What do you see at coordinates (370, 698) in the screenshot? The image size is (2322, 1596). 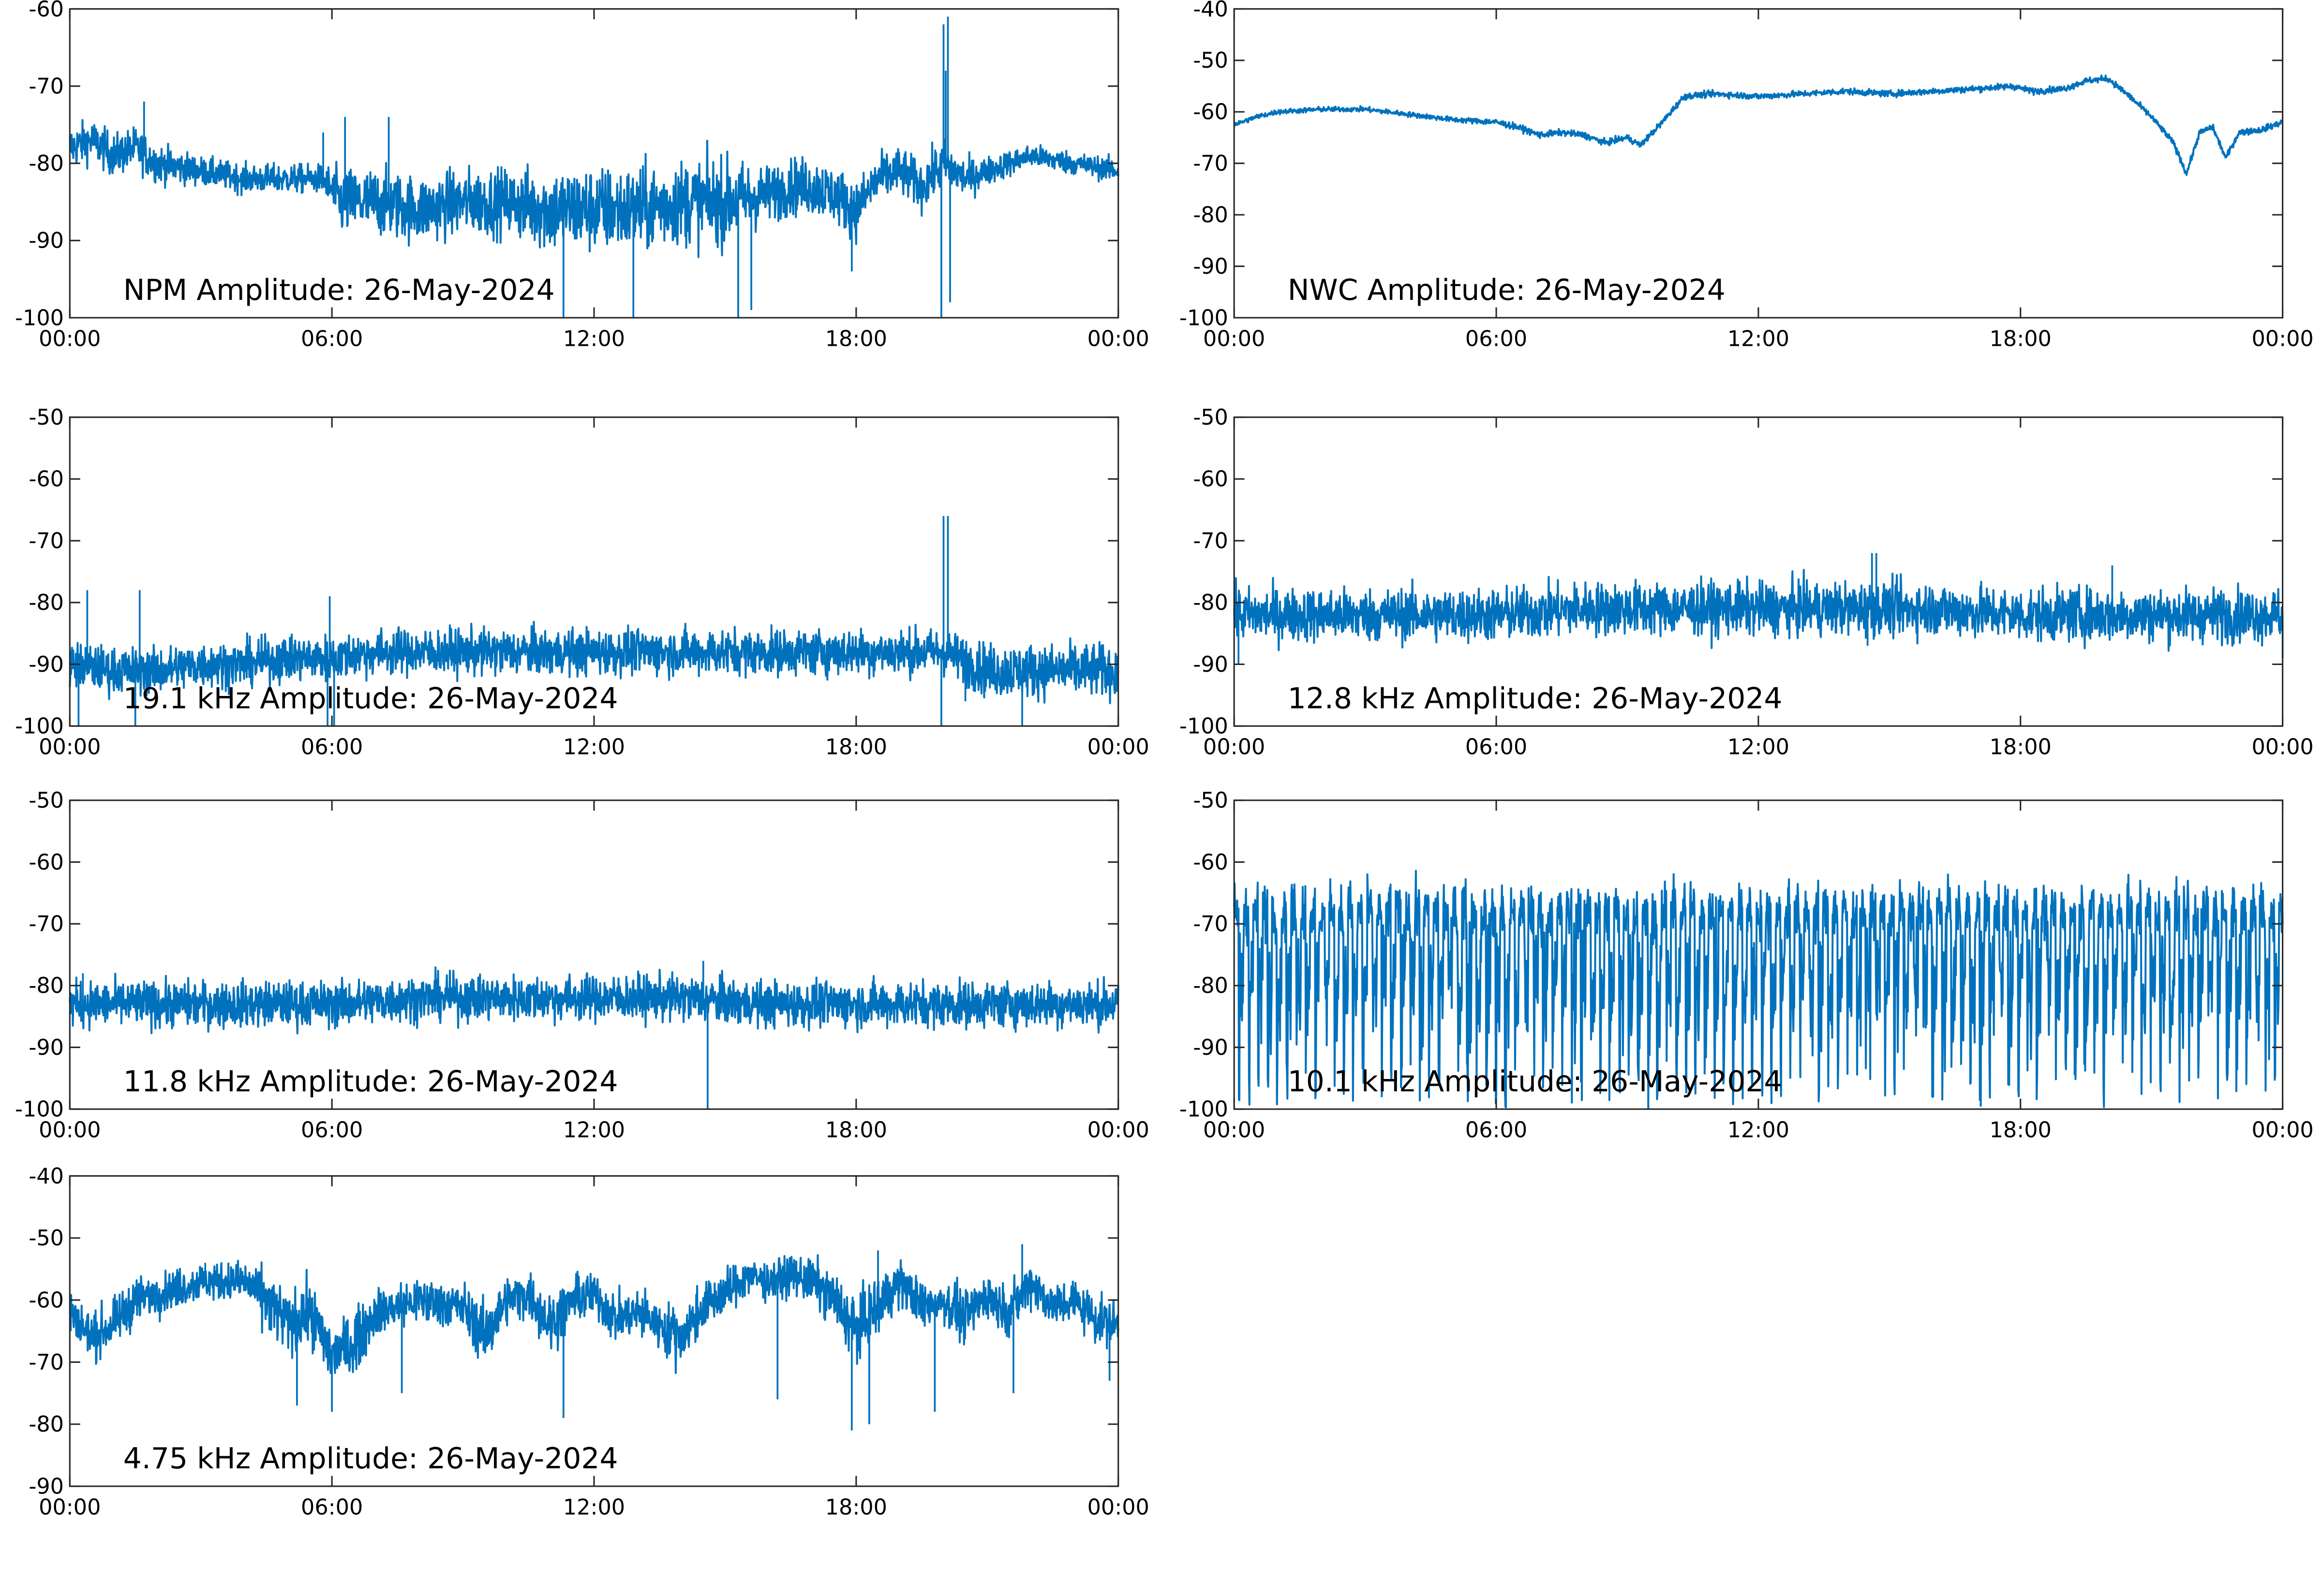 I see `panel-title: 19.1 kHz Amplitude: 26-May-2024` at bounding box center [370, 698].